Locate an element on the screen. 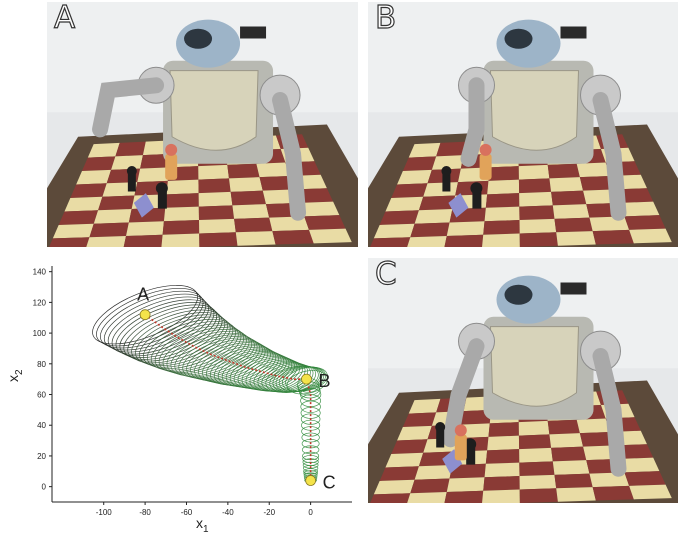 The image size is (694, 536). covariance-ellipses is located at coordinates (210, 384).